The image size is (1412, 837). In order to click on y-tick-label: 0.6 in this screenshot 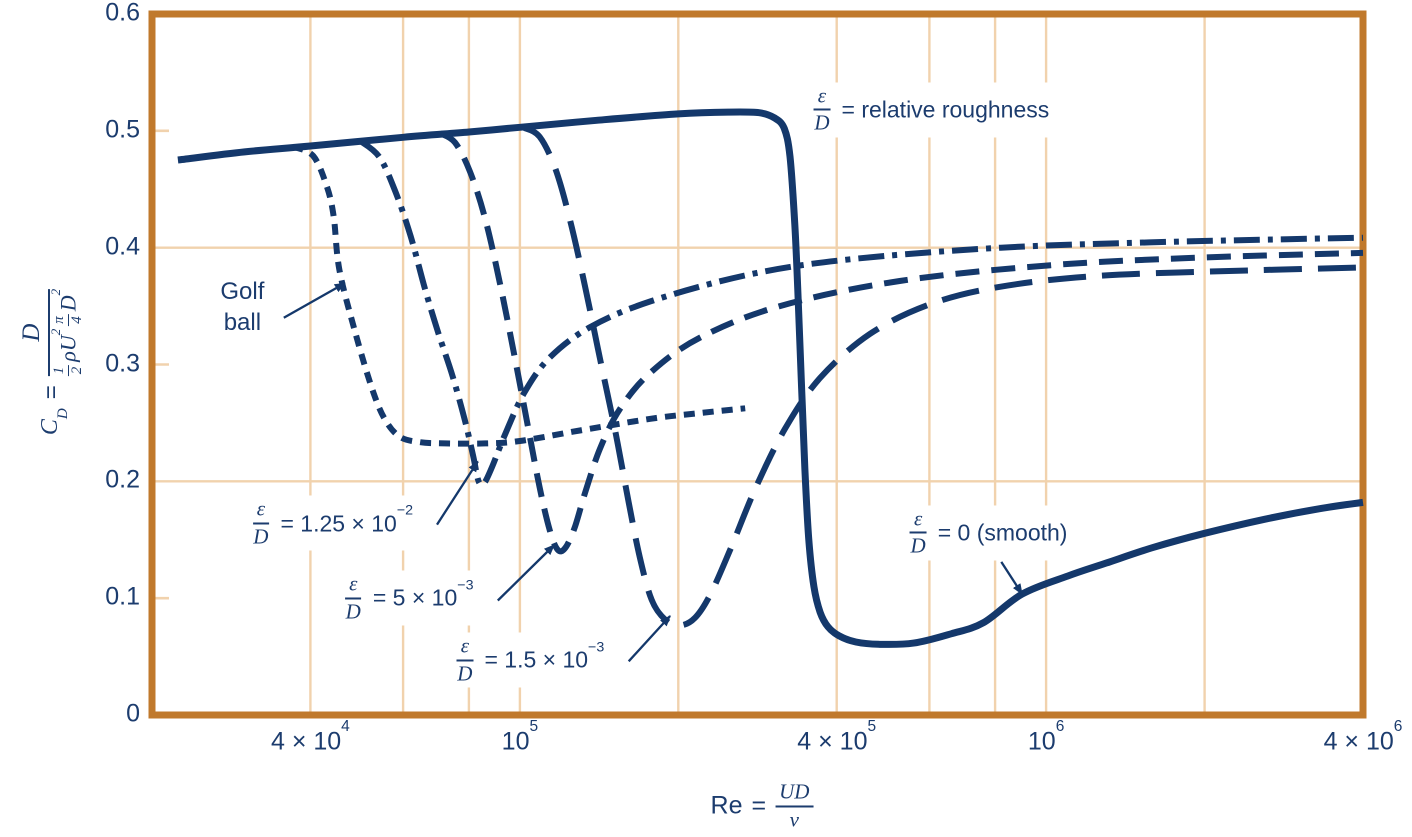, I will do `click(122, 13)`.